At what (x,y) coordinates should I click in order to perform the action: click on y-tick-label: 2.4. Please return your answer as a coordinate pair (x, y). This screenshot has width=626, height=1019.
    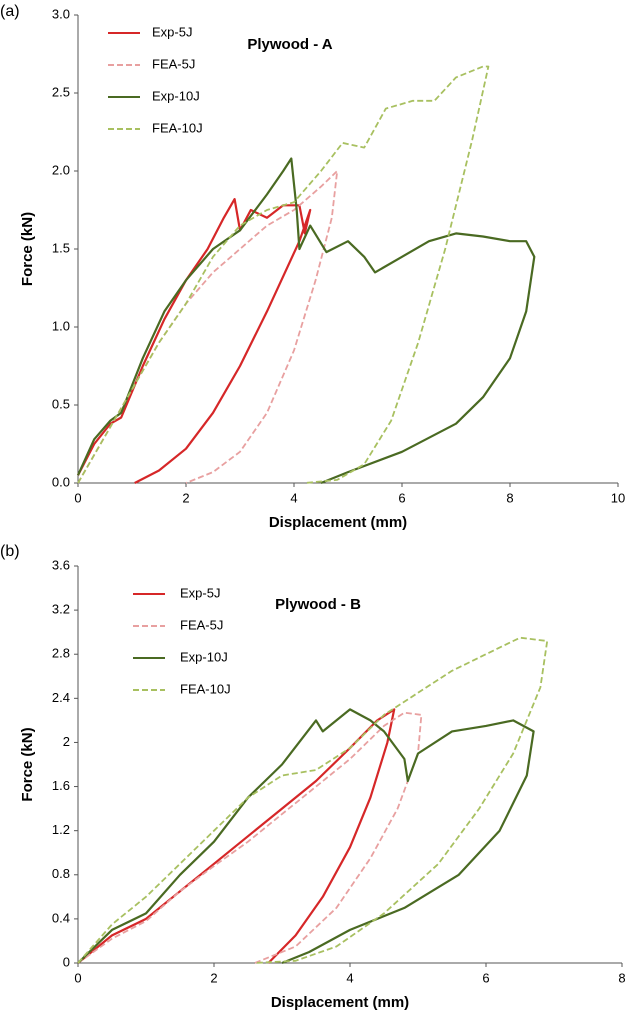
    Looking at the image, I should click on (61, 697).